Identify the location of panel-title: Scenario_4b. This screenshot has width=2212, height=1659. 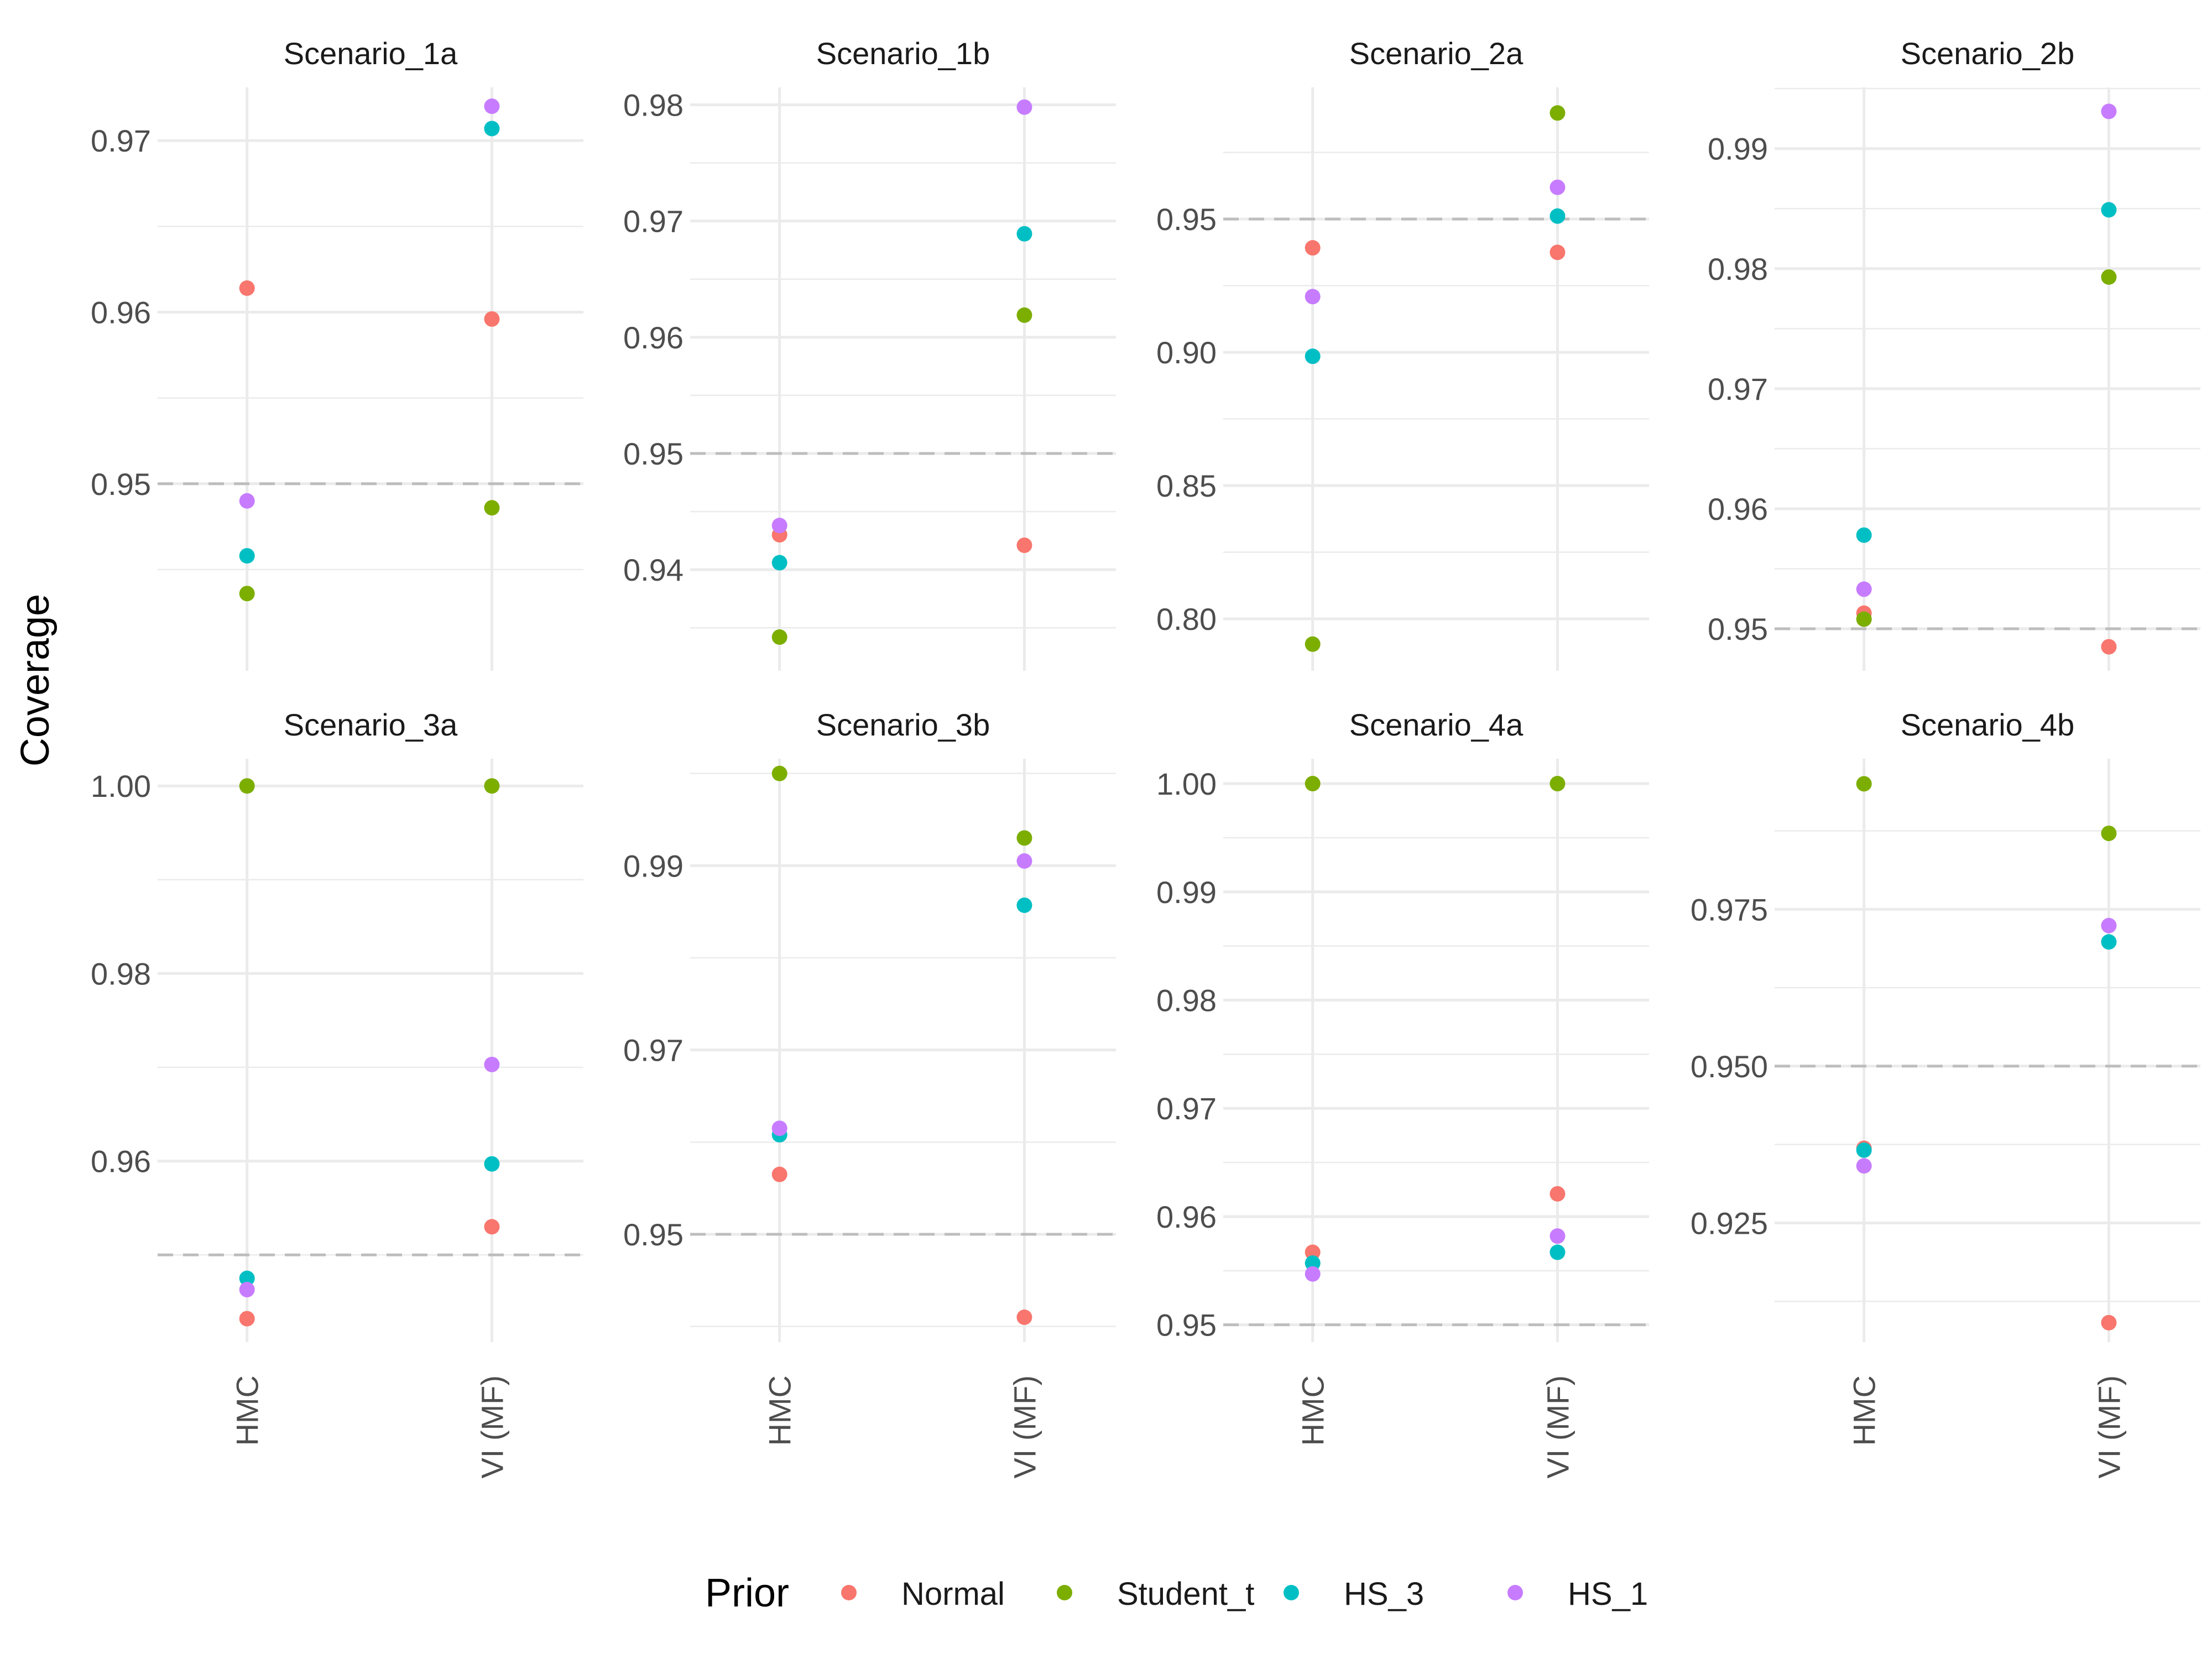
(1988, 725).